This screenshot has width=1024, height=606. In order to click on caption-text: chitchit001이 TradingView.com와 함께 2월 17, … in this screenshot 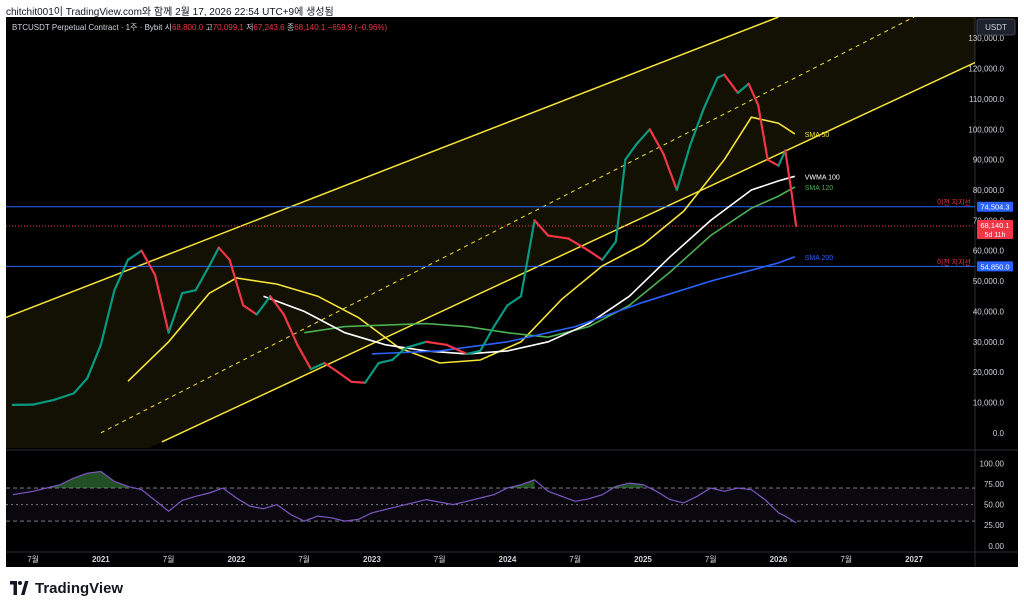, I will do `click(170, 12)`.